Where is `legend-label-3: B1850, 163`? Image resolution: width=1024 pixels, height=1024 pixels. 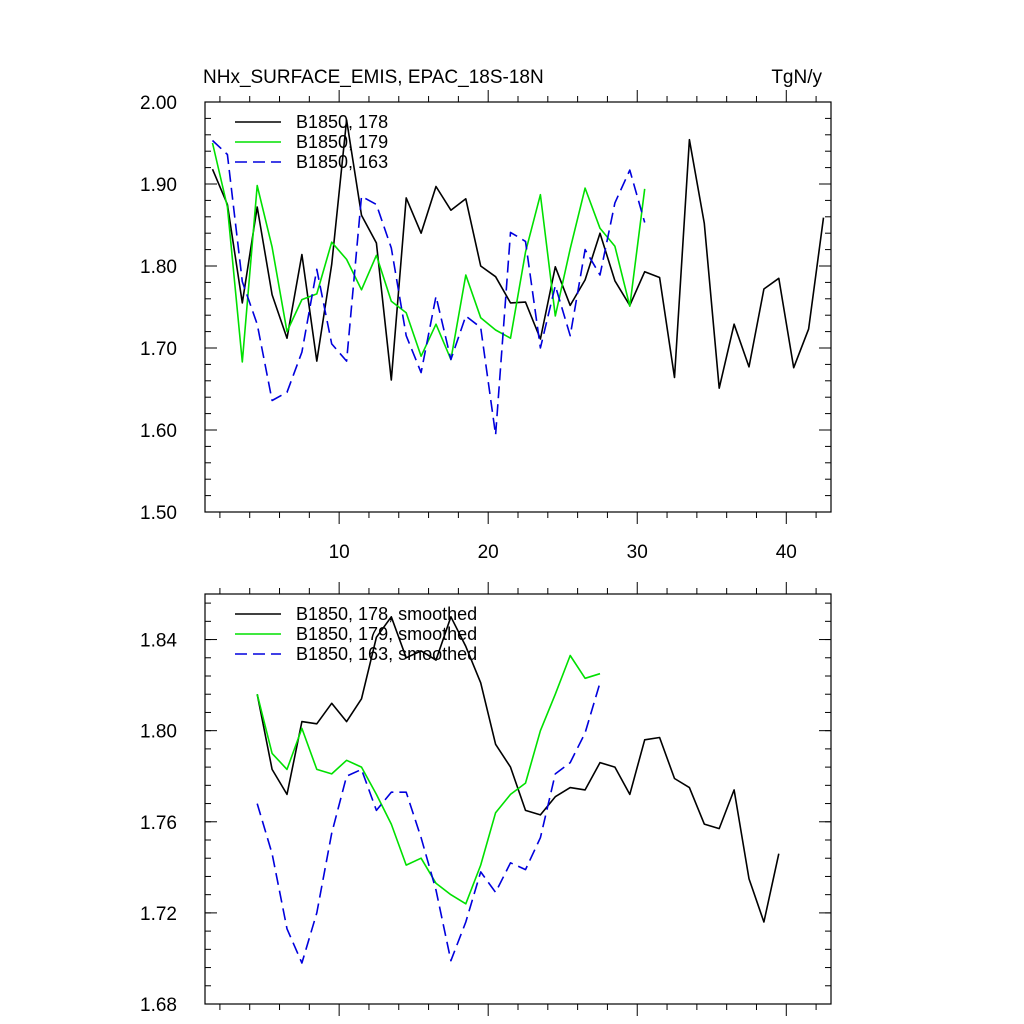
legend-label-3: B1850, 163 is located at coordinates (342, 162).